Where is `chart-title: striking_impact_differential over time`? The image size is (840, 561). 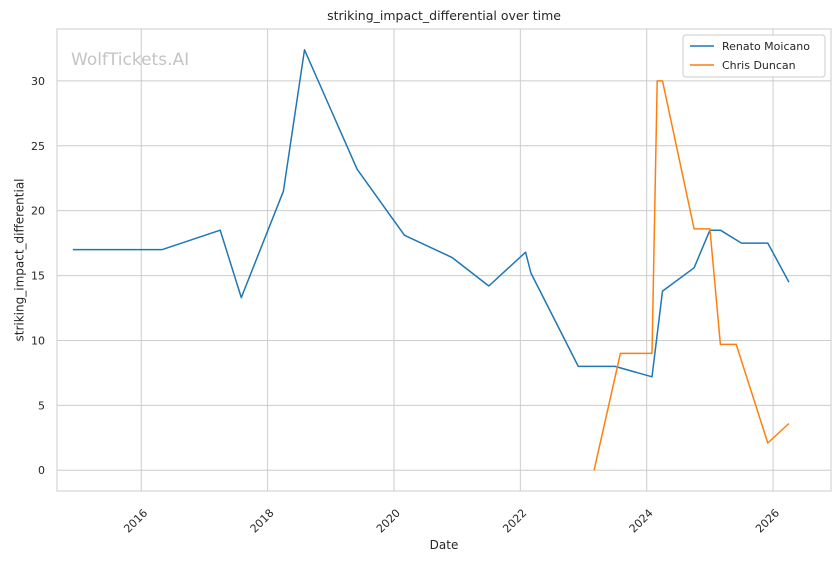 chart-title: striking_impact_differential over time is located at coordinates (444, 15).